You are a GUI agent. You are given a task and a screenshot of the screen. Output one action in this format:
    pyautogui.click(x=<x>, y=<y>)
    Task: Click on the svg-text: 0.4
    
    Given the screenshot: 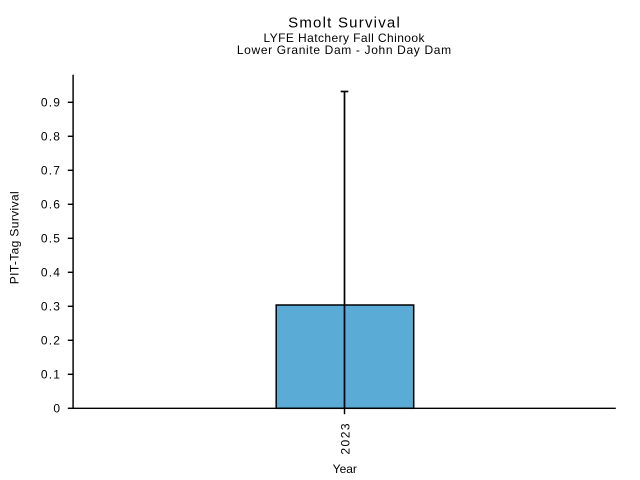 What is the action you would take?
    pyautogui.click(x=51, y=273)
    